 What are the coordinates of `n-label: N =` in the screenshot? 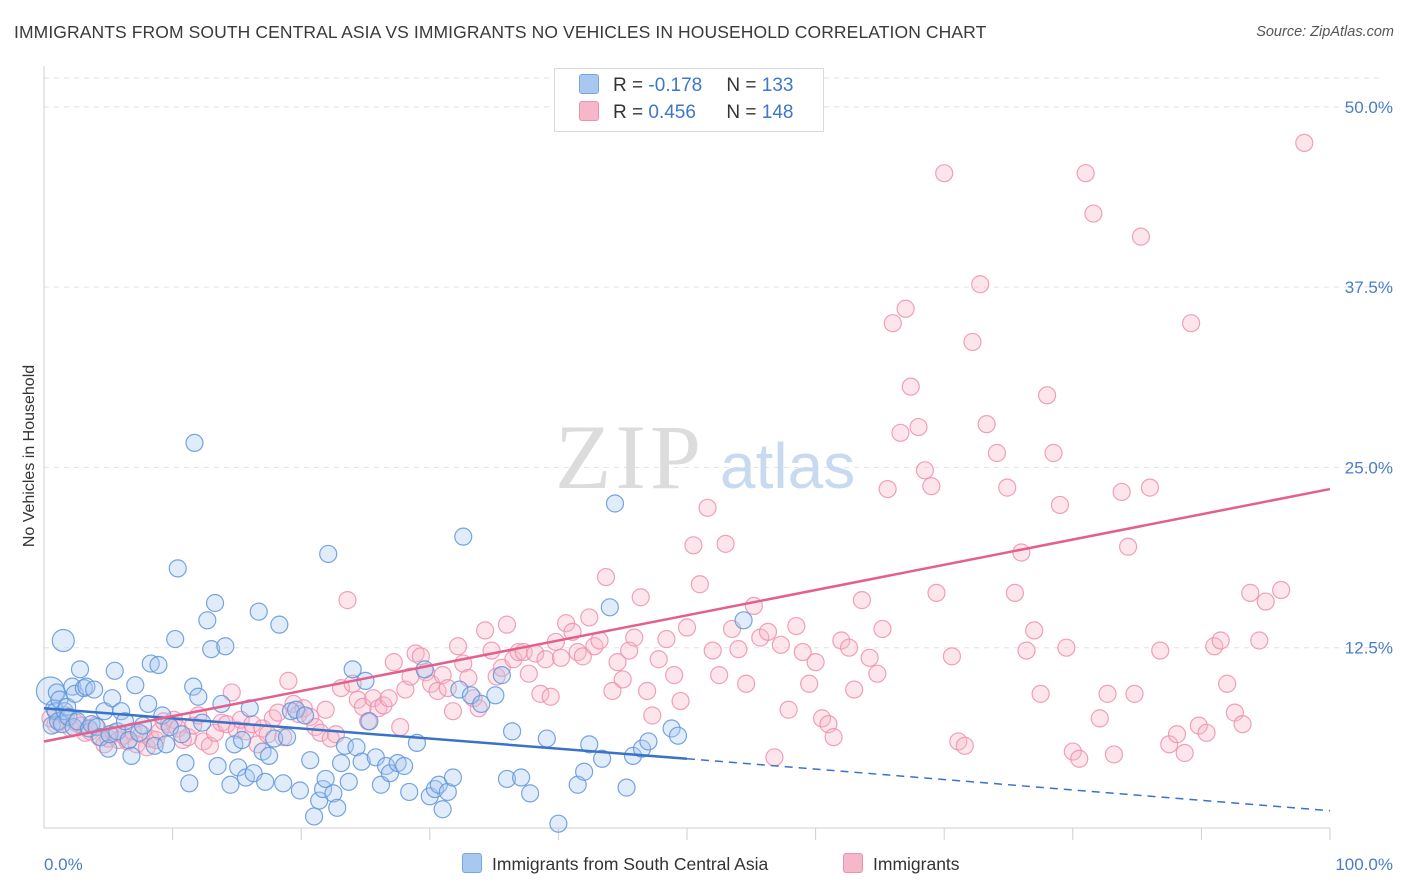 It's located at (744, 85).